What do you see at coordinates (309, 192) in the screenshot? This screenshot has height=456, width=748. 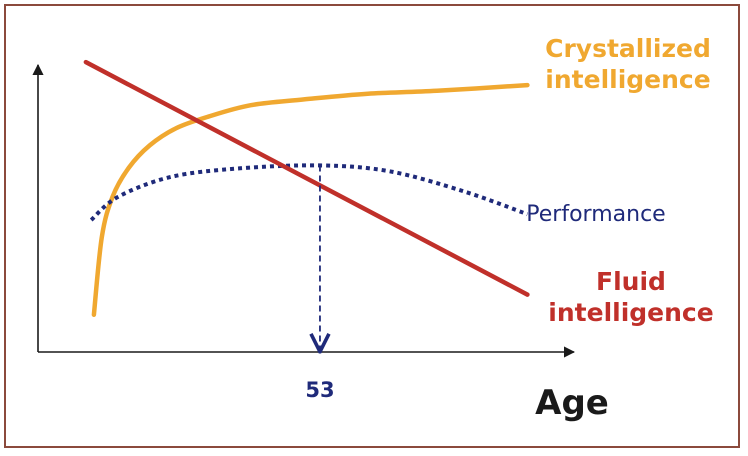 I see `series-line-performance` at bounding box center [309, 192].